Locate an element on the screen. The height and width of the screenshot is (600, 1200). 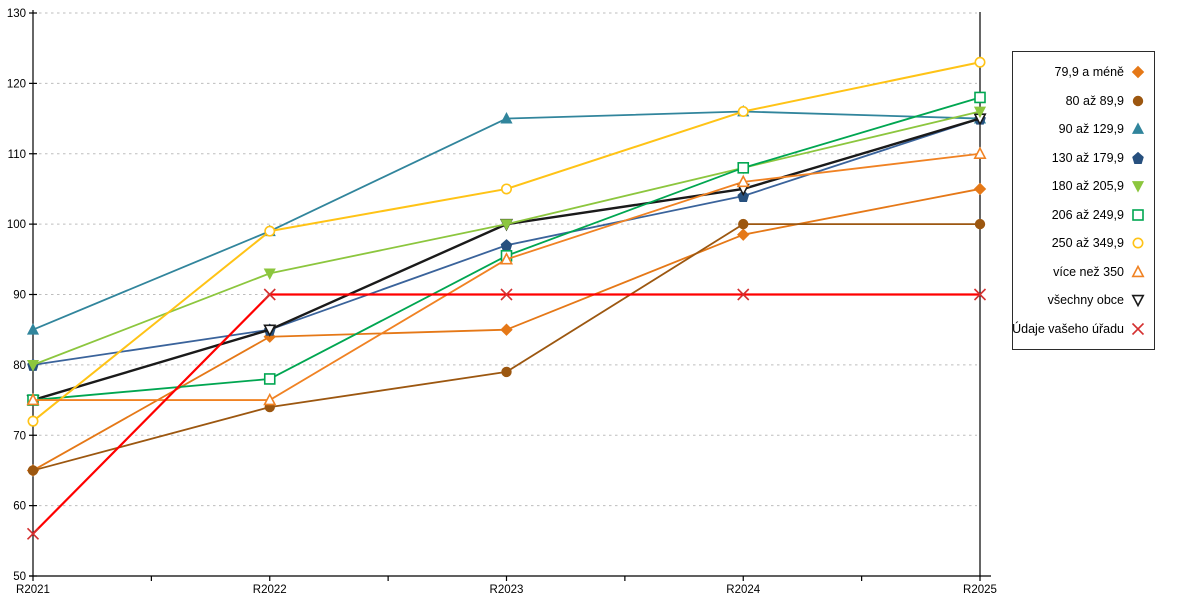
y-tick-label: 120 is located at coordinates (16, 84).